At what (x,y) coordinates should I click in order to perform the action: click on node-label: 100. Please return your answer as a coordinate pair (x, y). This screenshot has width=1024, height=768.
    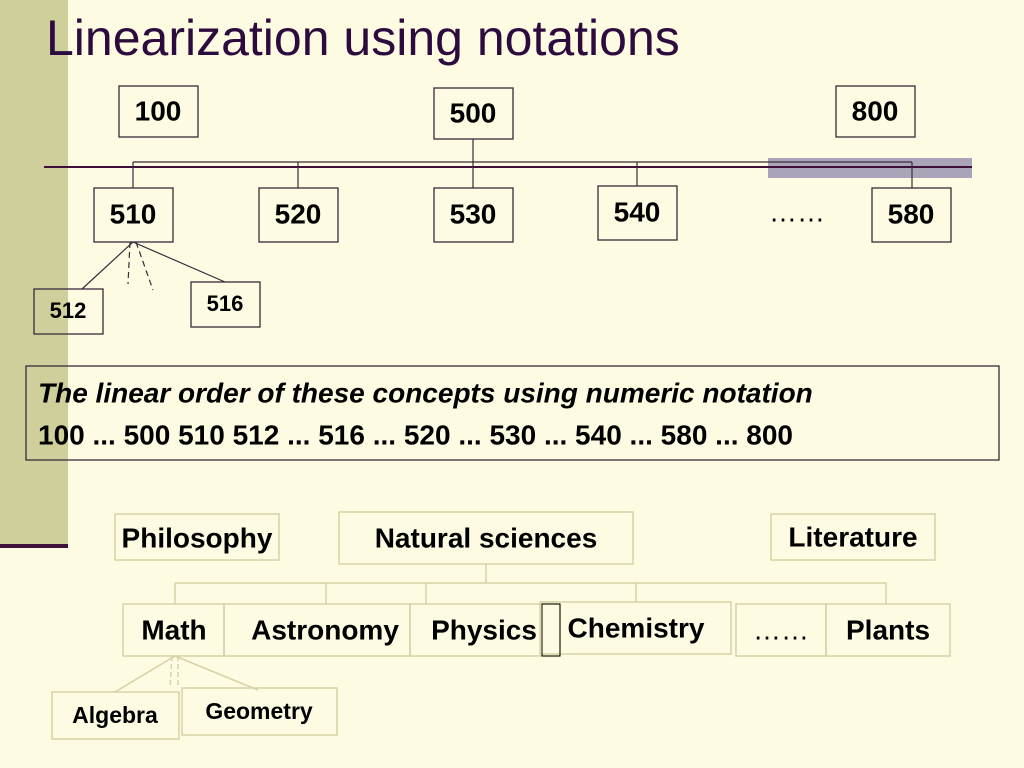
    Looking at the image, I should click on (158, 110).